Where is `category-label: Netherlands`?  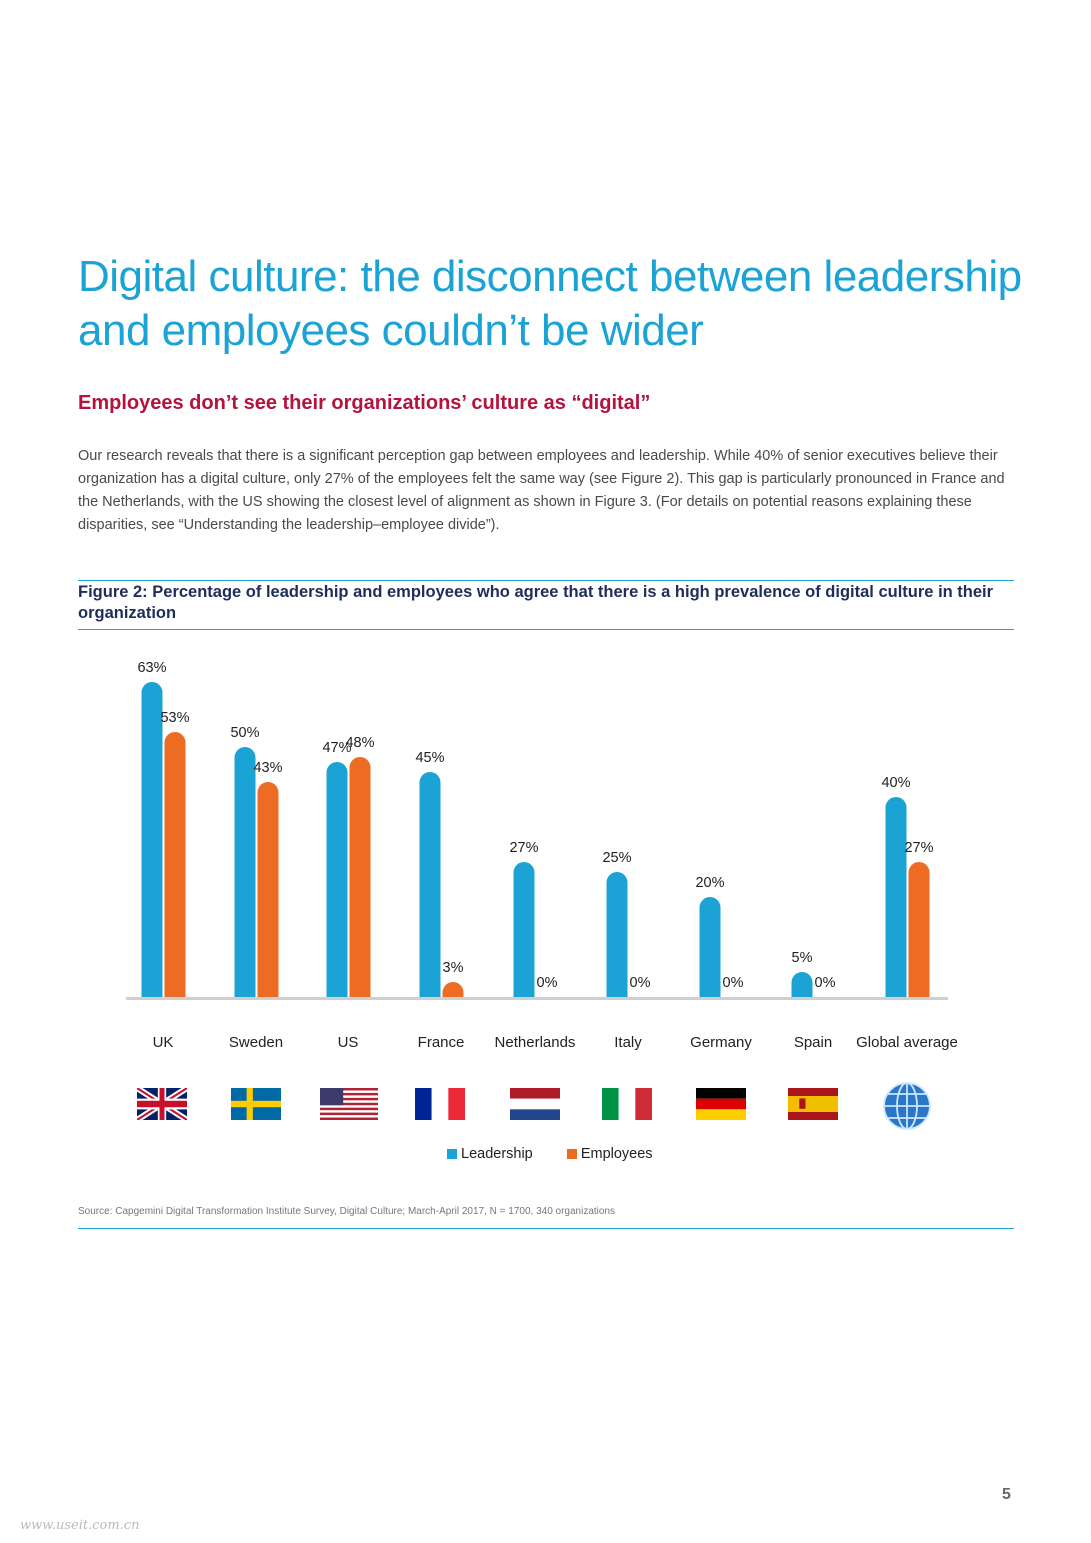 category-label: Netherlands is located at coordinates (535, 1042).